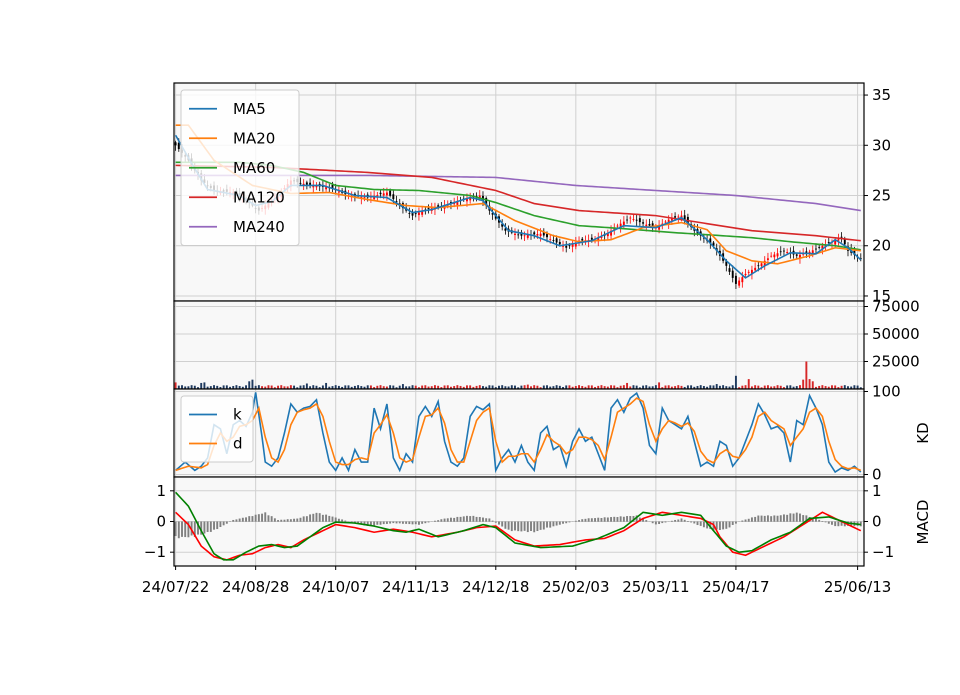 The height and width of the screenshot is (695, 960). Describe the element at coordinates (857, 587) in the screenshot. I see `x-tick-label: 25/06/13` at that location.